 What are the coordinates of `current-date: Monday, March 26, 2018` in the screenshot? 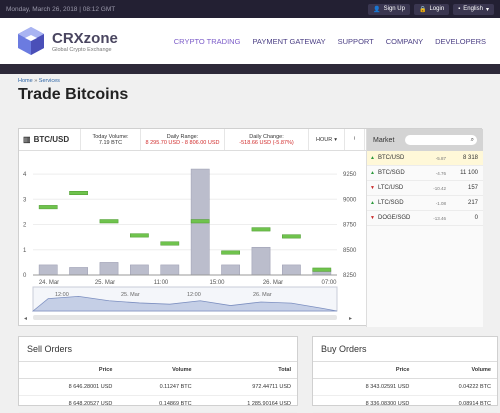 It's located at (42, 9).